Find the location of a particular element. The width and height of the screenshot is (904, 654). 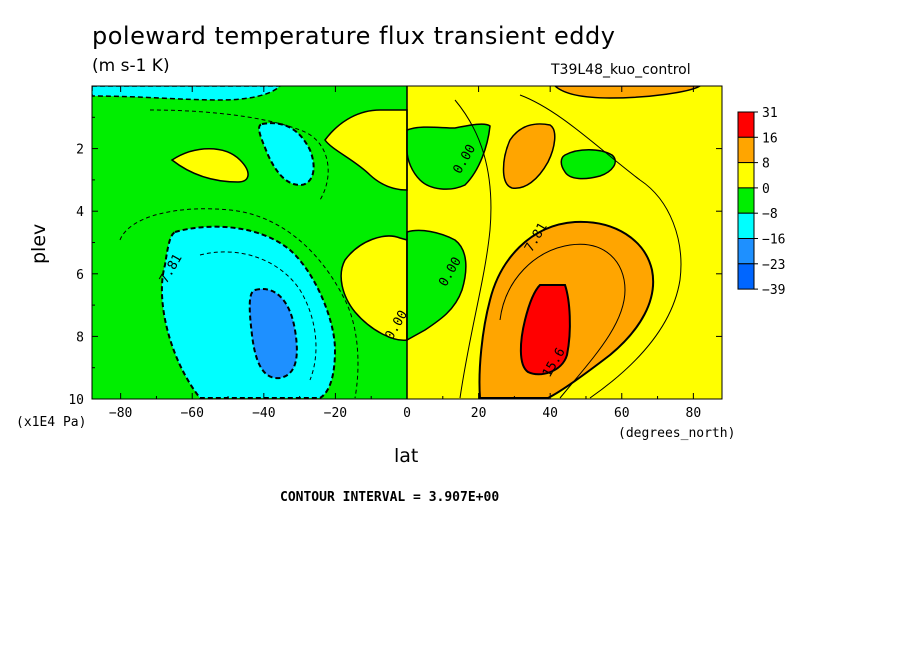

green-right-mid is located at coordinates (436, 285).